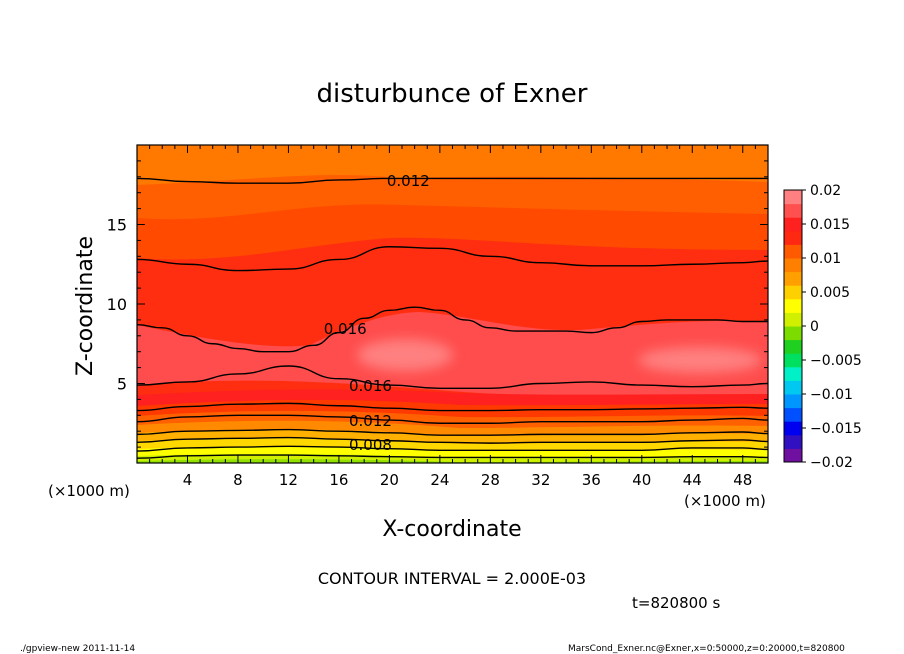  What do you see at coordinates (641, 480) in the screenshot?
I see `x-tick-label: 40` at bounding box center [641, 480].